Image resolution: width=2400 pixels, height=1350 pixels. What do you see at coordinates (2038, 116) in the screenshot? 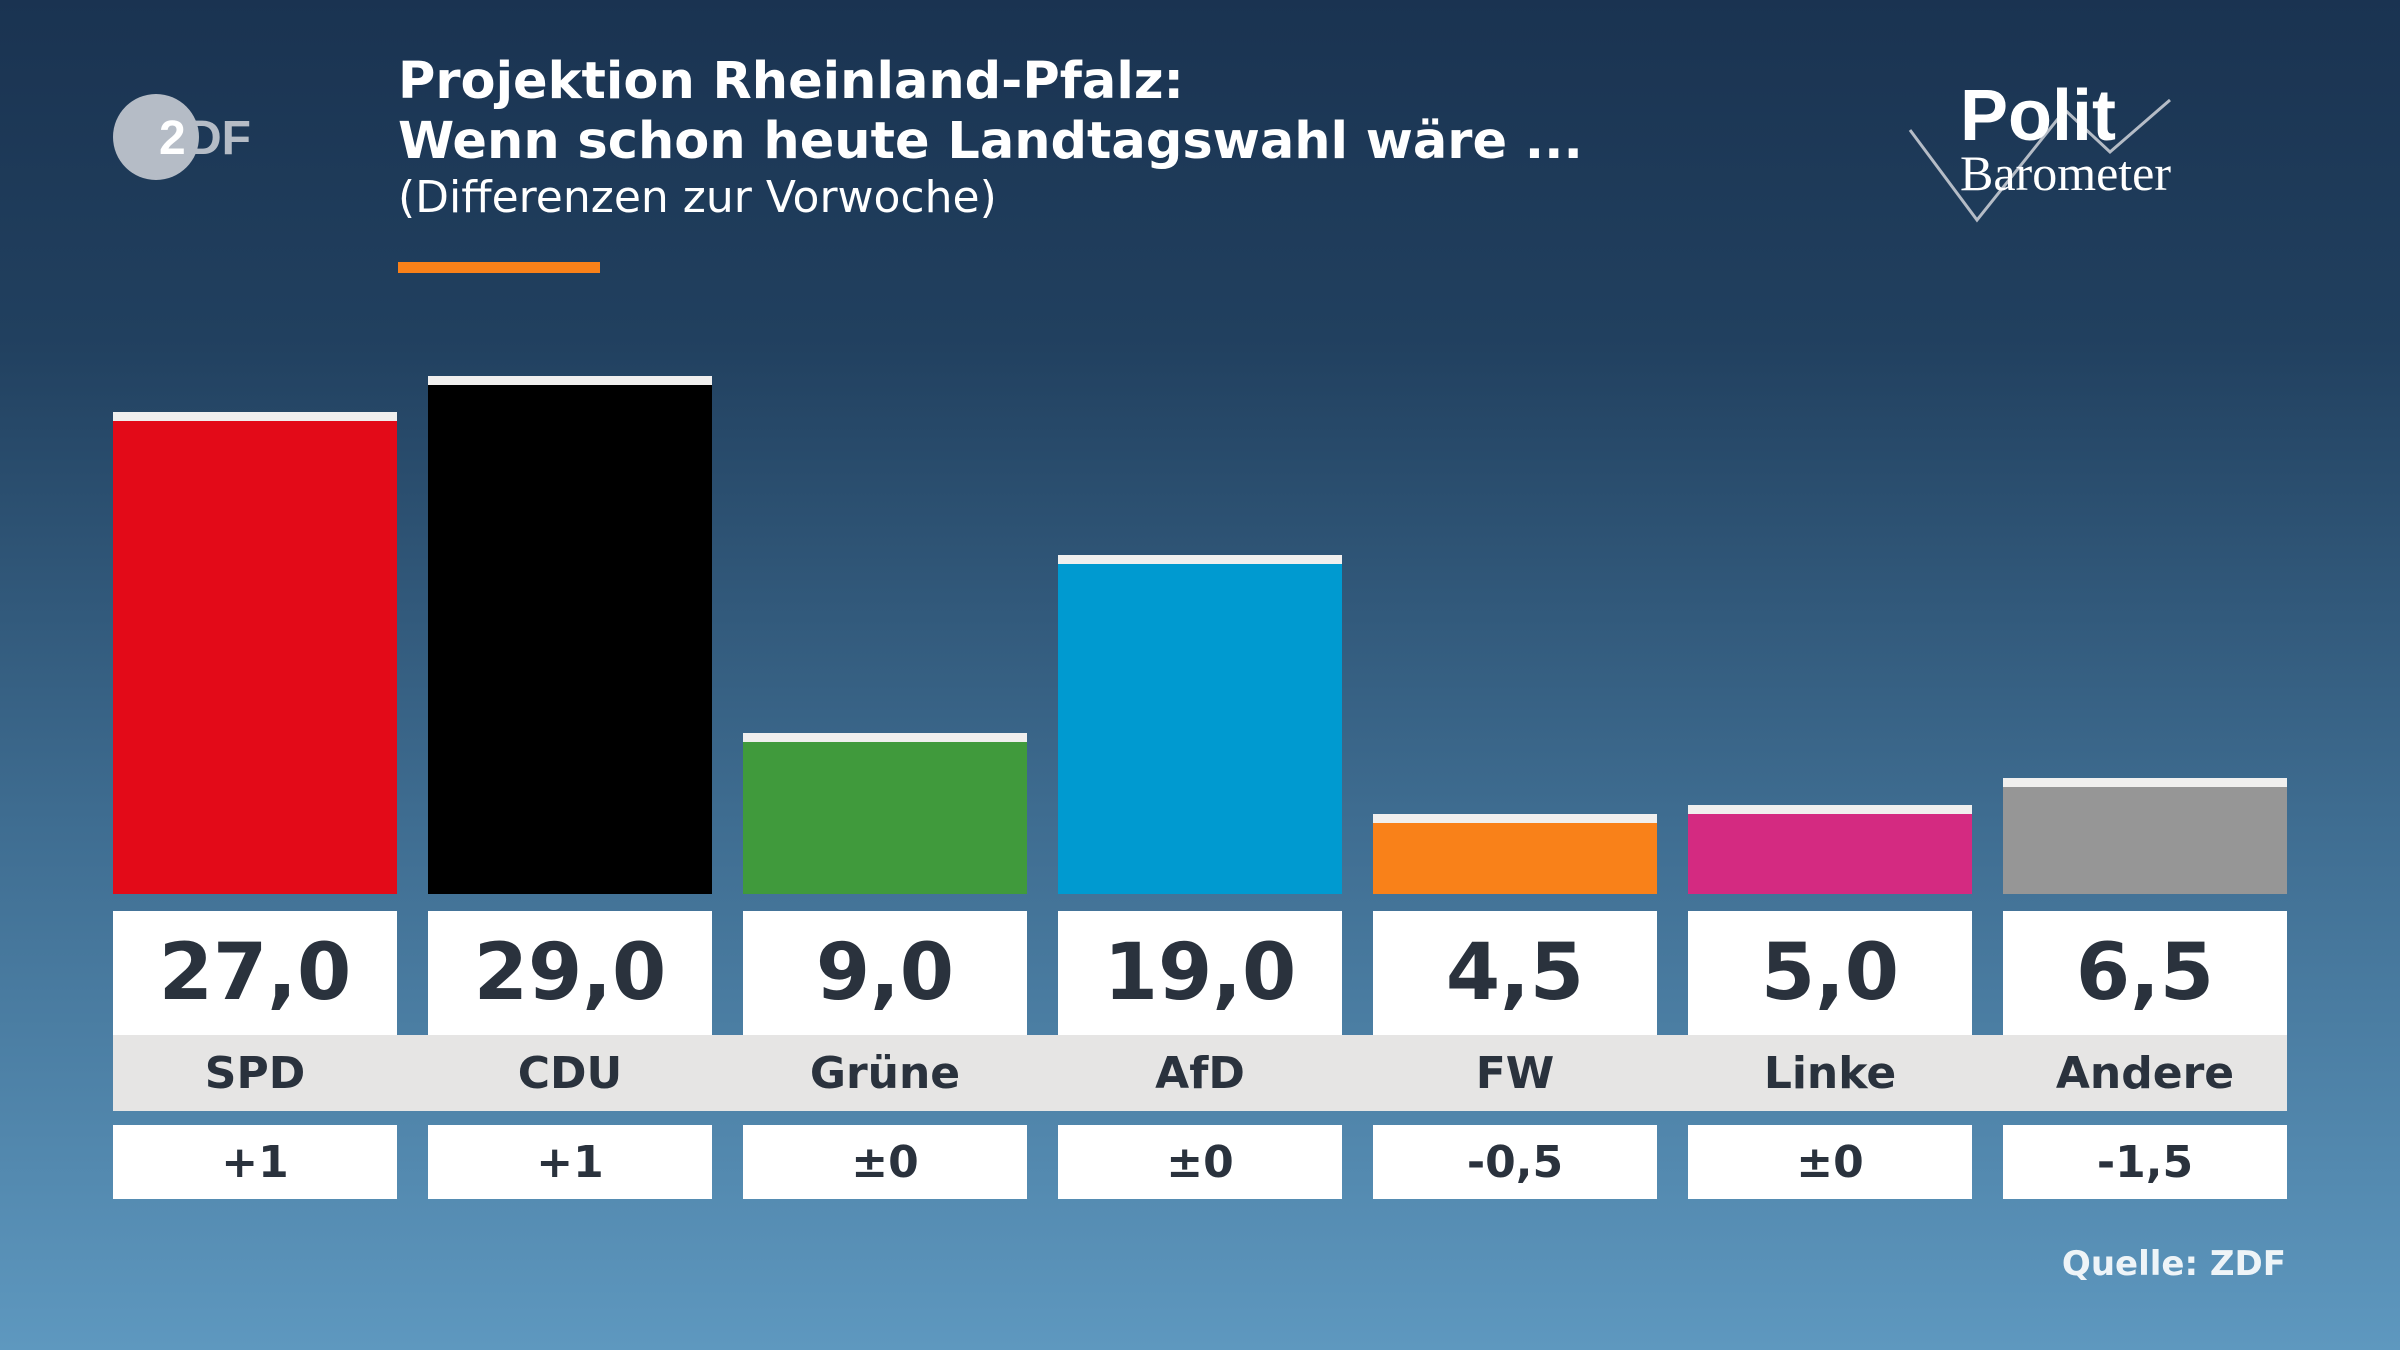
I see `svg-text: Polit` at bounding box center [2038, 116].